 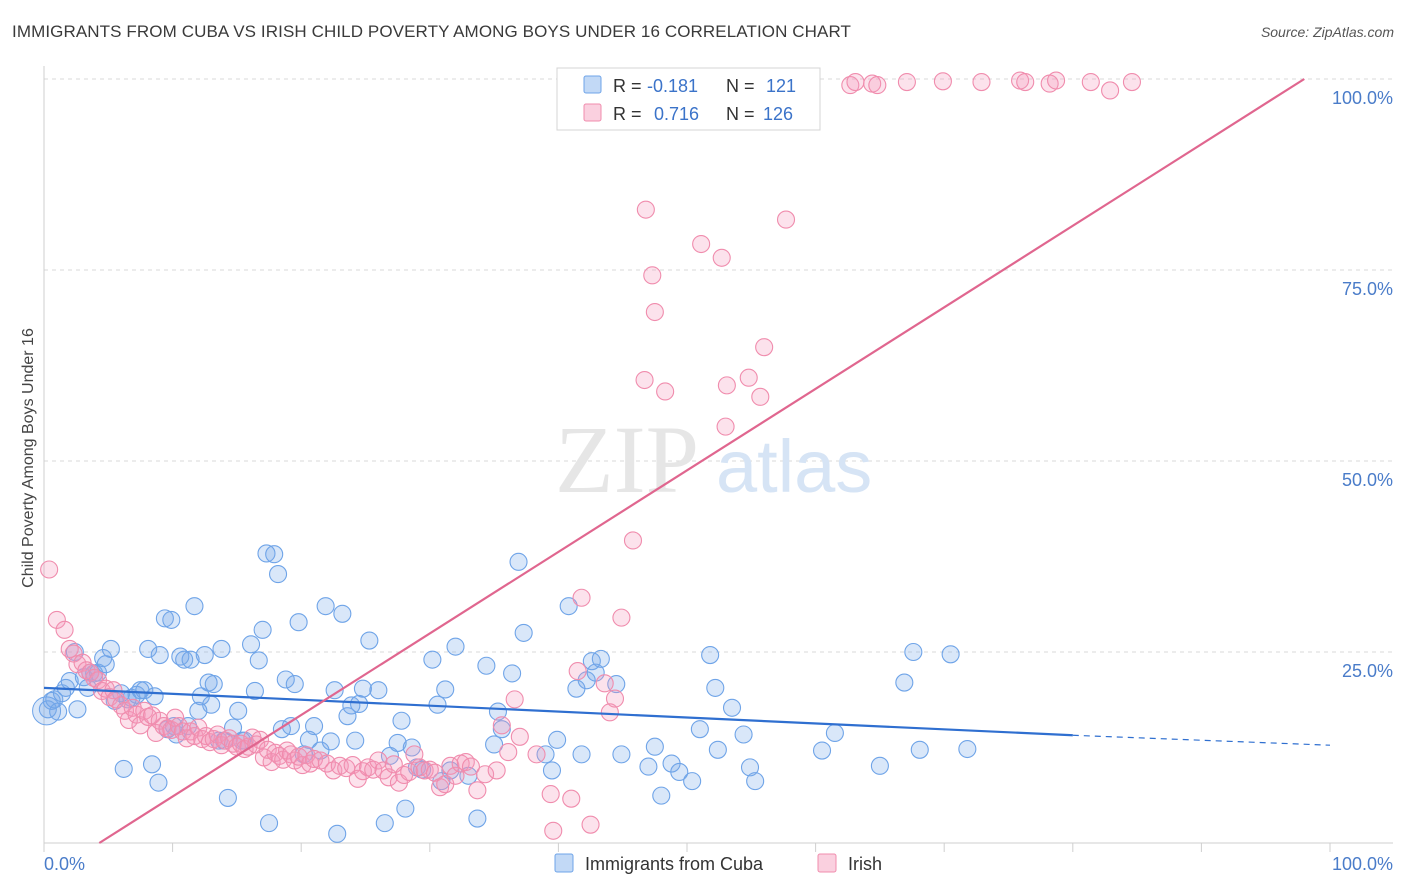 I want to click on legend-n-label-2: N =, so click(x=740, y=114).